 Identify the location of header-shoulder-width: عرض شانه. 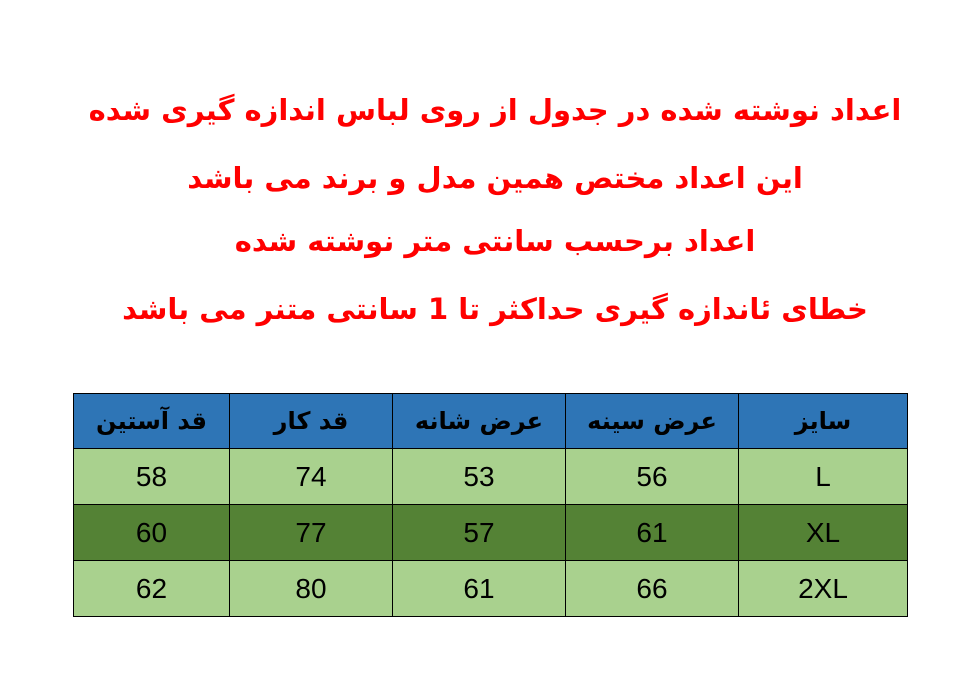
(479, 421).